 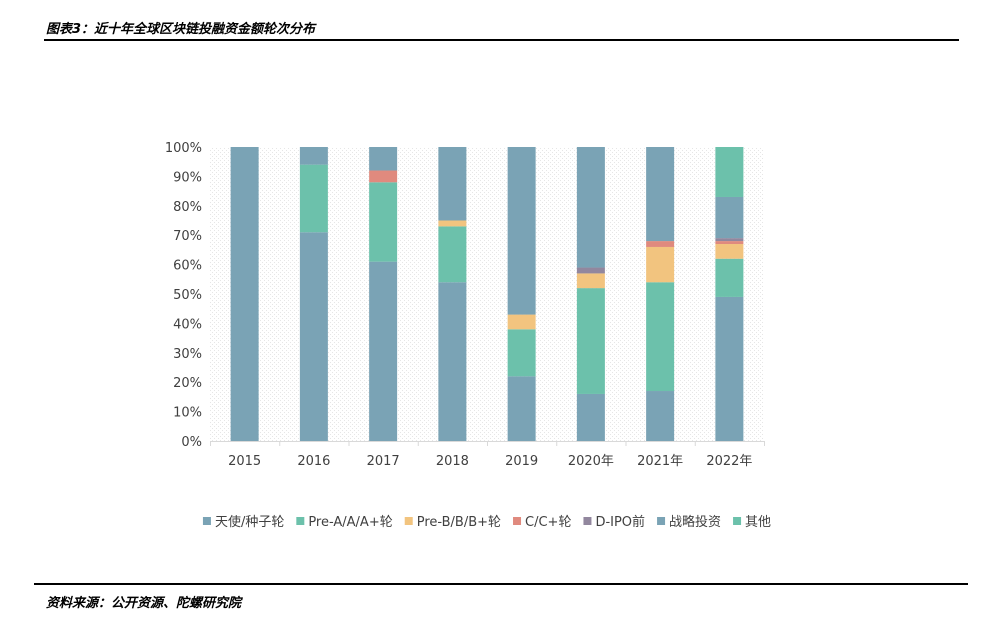 I want to click on y-tick-label: 10%, so click(x=187, y=413).